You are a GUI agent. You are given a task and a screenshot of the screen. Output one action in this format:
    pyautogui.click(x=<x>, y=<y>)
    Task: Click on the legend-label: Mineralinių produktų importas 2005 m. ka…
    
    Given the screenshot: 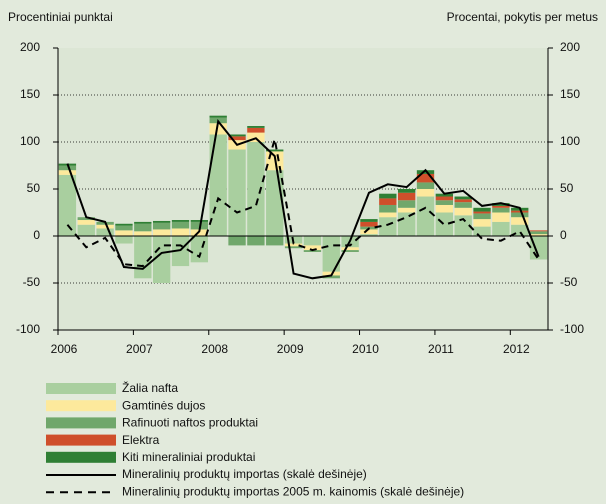 What is the action you would take?
    pyautogui.click(x=293, y=491)
    